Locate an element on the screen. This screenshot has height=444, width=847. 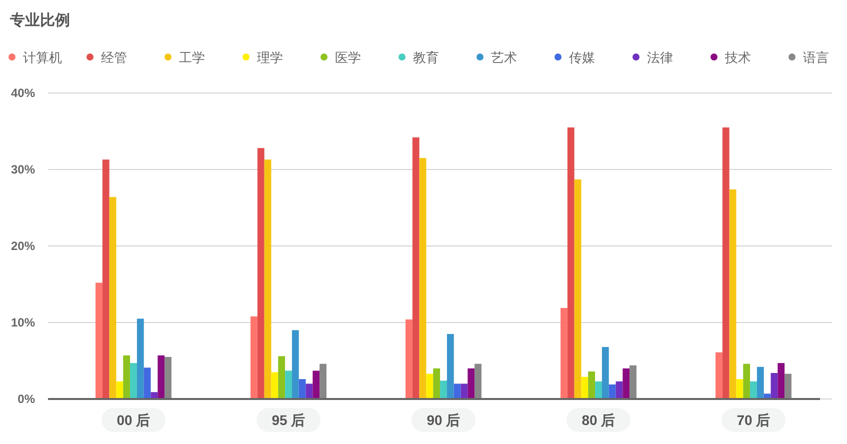
x-tick-label: 70 后 is located at coordinates (753, 420).